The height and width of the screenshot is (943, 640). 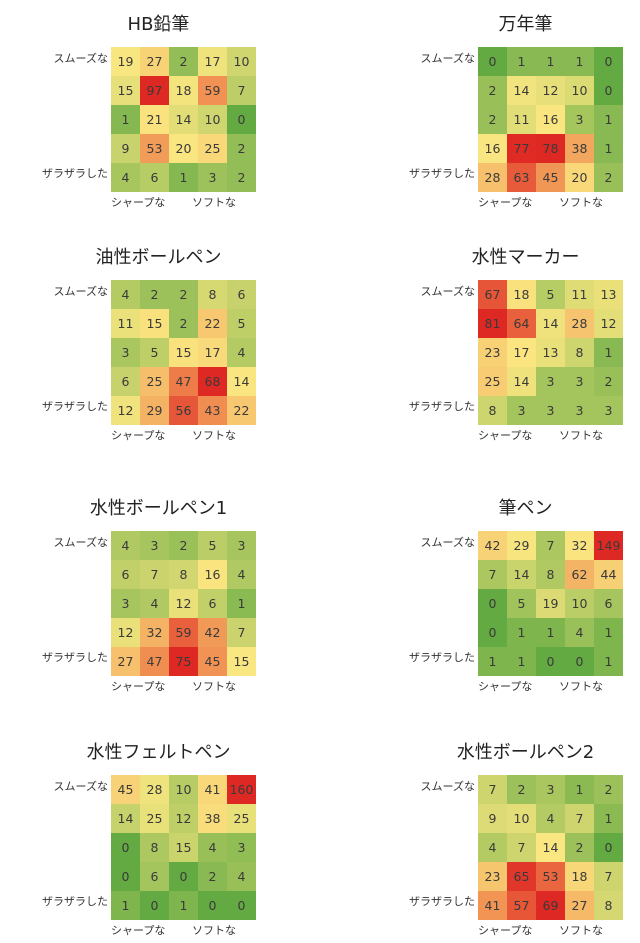 I want to click on heatmap-cell: 97, so click(x=154, y=90).